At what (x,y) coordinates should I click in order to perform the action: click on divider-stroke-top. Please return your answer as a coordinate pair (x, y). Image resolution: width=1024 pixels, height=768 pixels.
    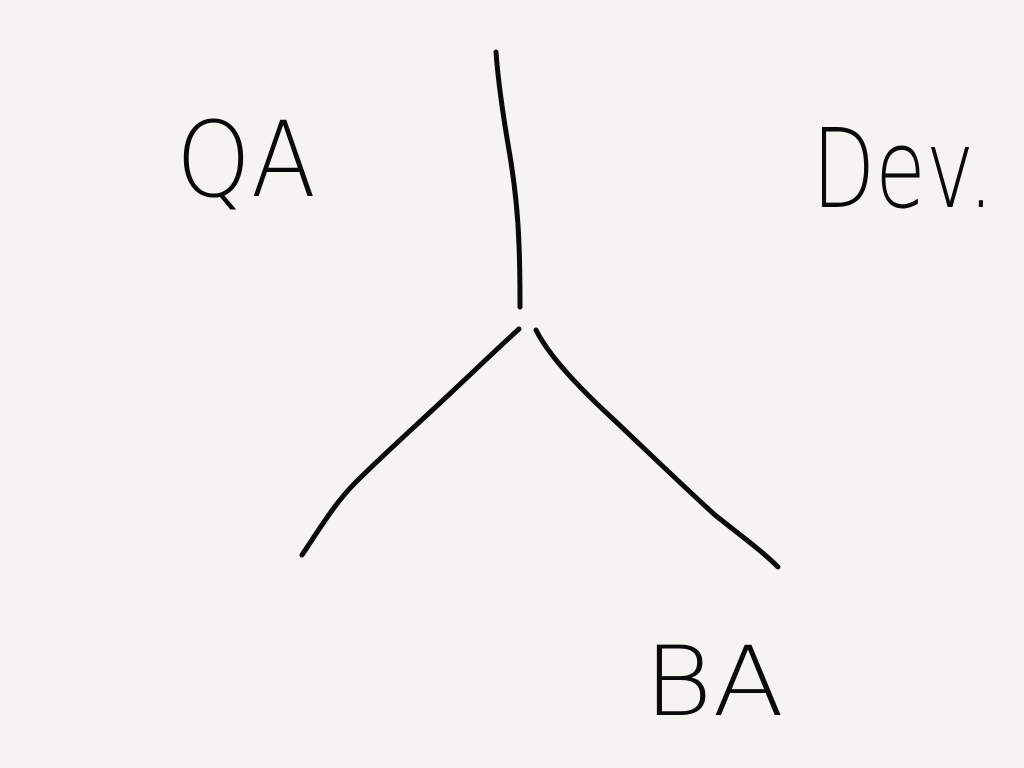
    Looking at the image, I should click on (508, 179).